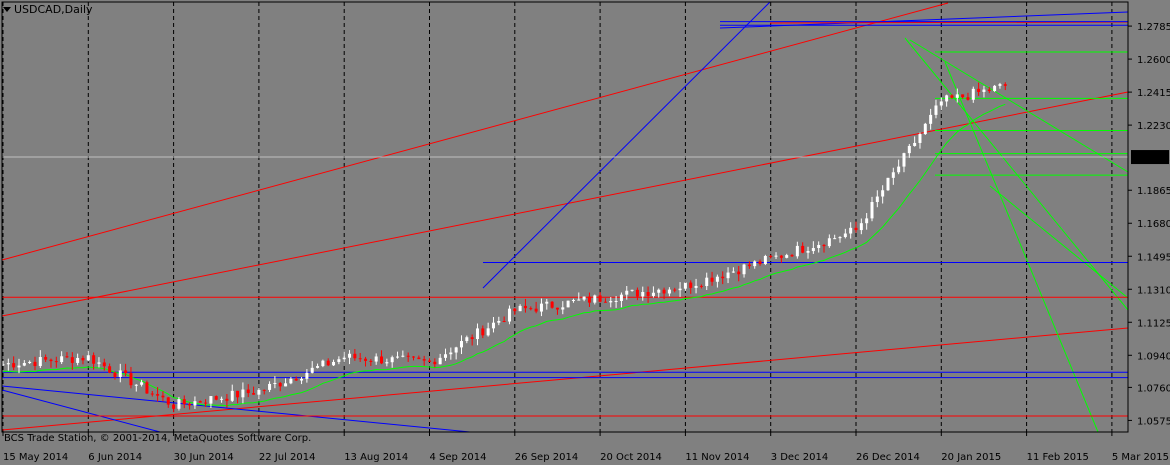  I want to click on current-price-label-box, so click(1150, 157).